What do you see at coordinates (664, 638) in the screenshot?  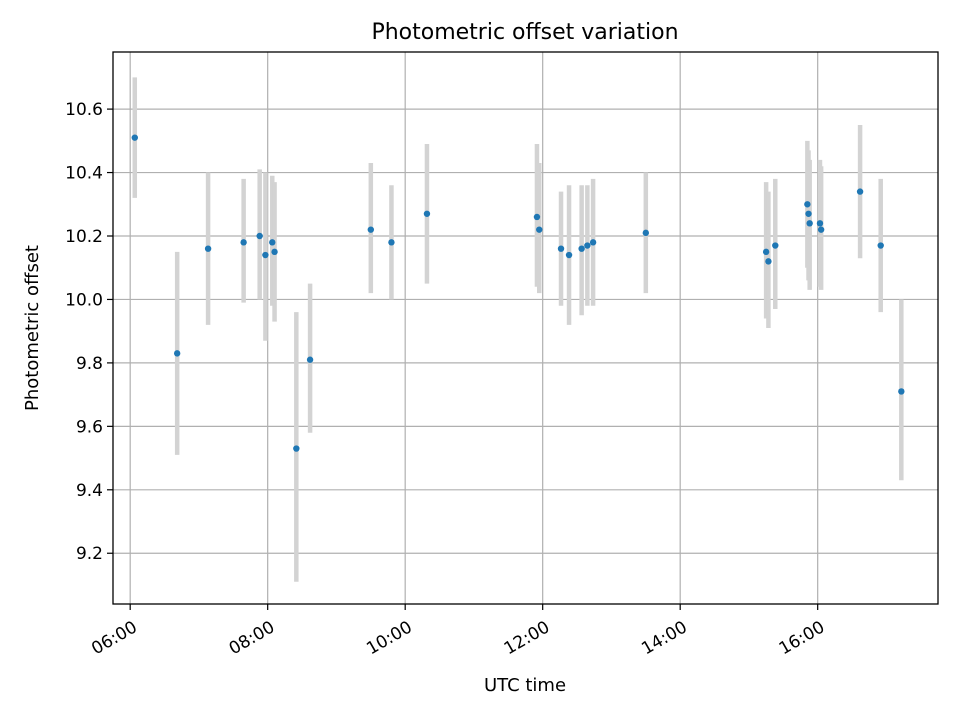 I see `x-tick-label: 14:00` at bounding box center [664, 638].